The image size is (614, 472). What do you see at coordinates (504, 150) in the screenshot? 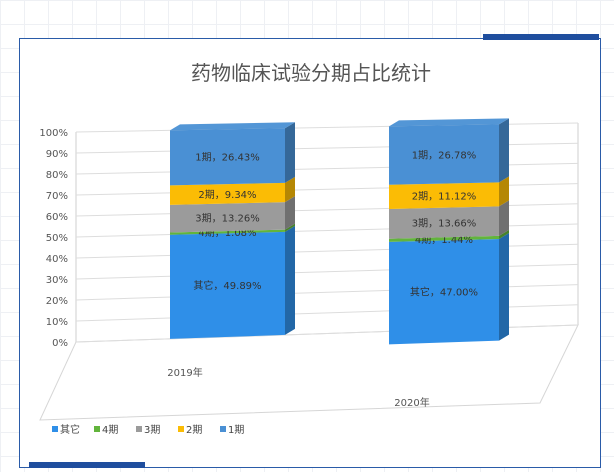
I see `bar-side-1期-2020年` at bounding box center [504, 150].